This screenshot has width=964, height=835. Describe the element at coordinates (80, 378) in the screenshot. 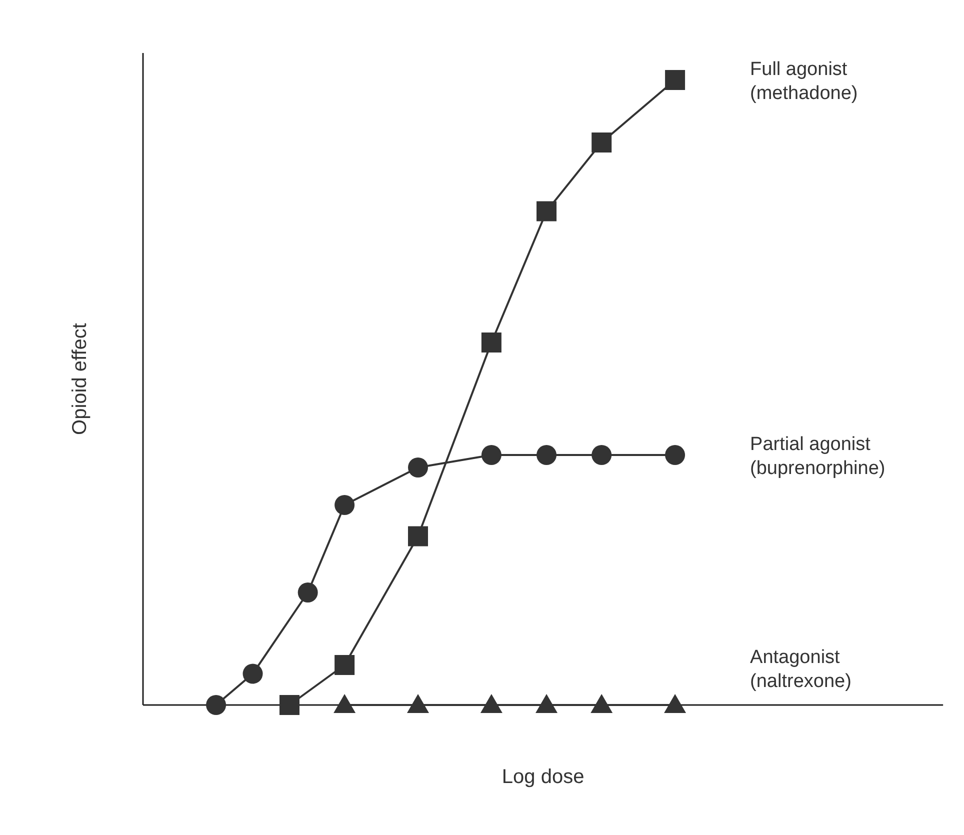

I see `y-axis-title: Opioid effect` at that location.